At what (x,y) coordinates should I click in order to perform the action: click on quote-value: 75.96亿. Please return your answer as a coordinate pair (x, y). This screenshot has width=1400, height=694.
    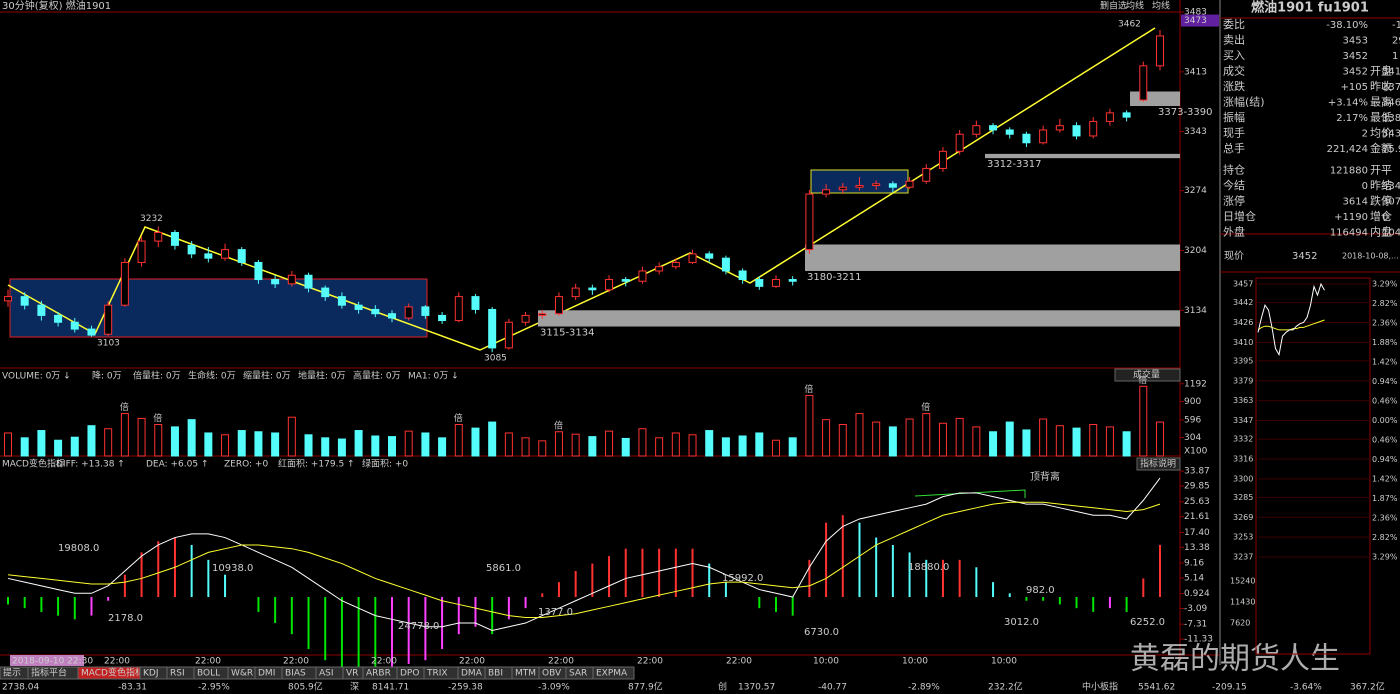
    Looking at the image, I should click on (1391, 148).